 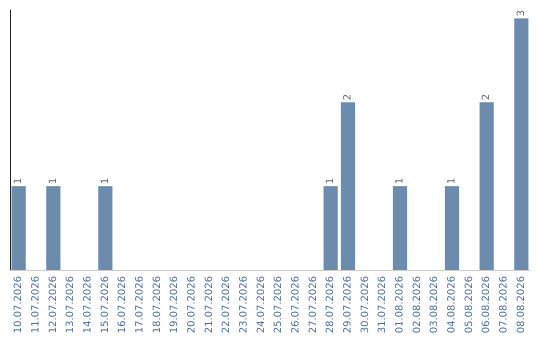 I want to click on x-tick-label: 07.08.2026, so click(x=504, y=305).